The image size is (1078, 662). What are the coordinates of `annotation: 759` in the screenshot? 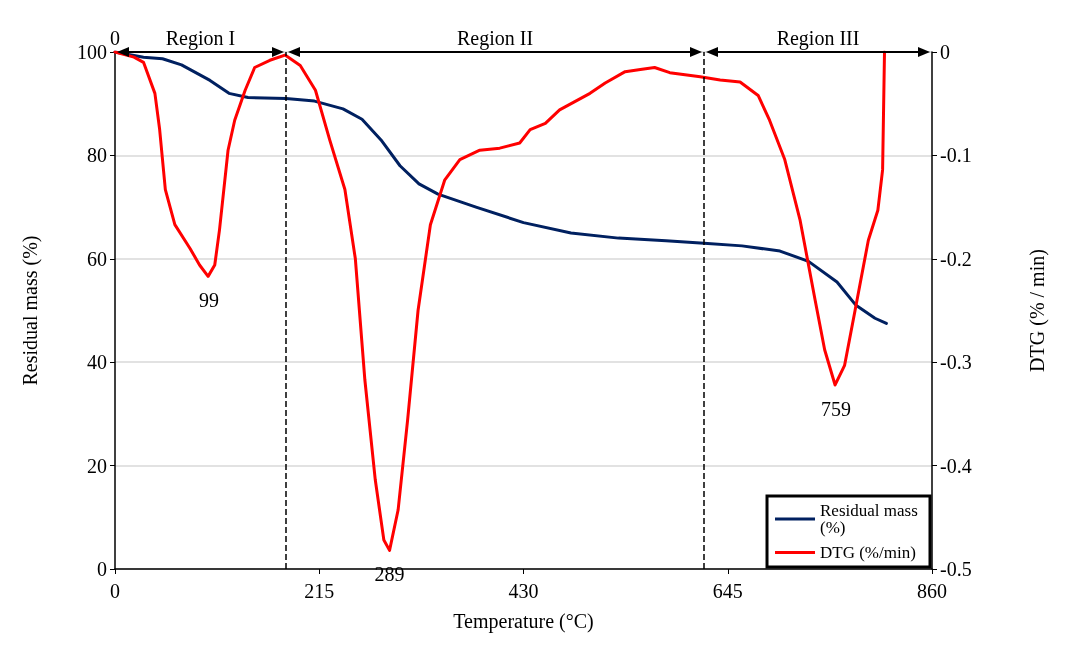 It's located at (836, 408).